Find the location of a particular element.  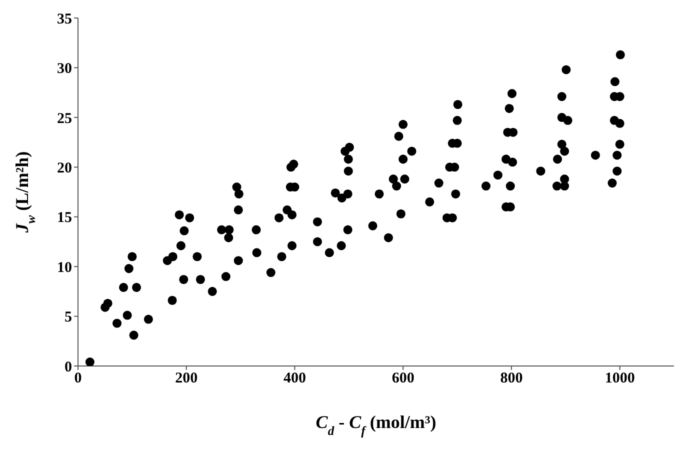

y-tick-label: 10 is located at coordinates (64, 268).